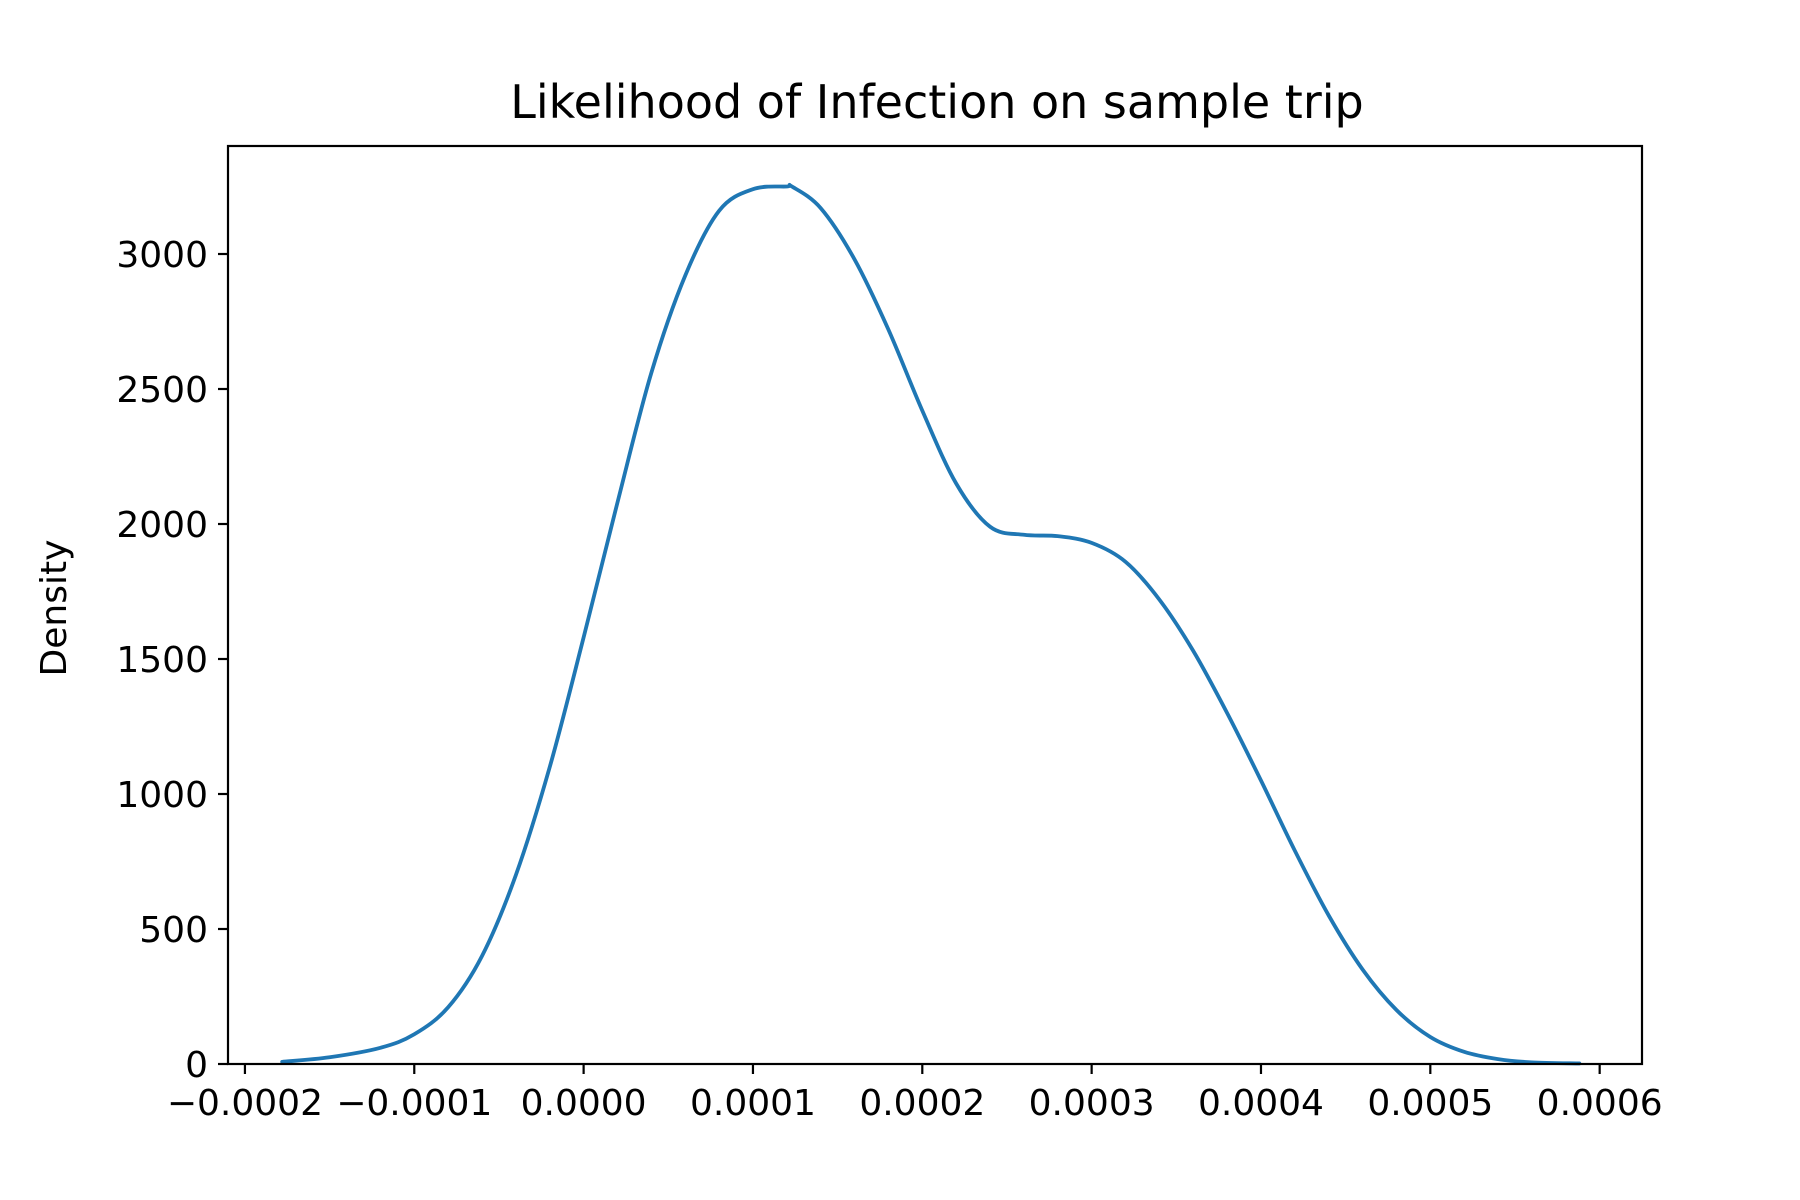 The image size is (1800, 1200). Describe the element at coordinates (1261, 1103) in the screenshot. I see `x-tick-label: 0.0004` at that location.